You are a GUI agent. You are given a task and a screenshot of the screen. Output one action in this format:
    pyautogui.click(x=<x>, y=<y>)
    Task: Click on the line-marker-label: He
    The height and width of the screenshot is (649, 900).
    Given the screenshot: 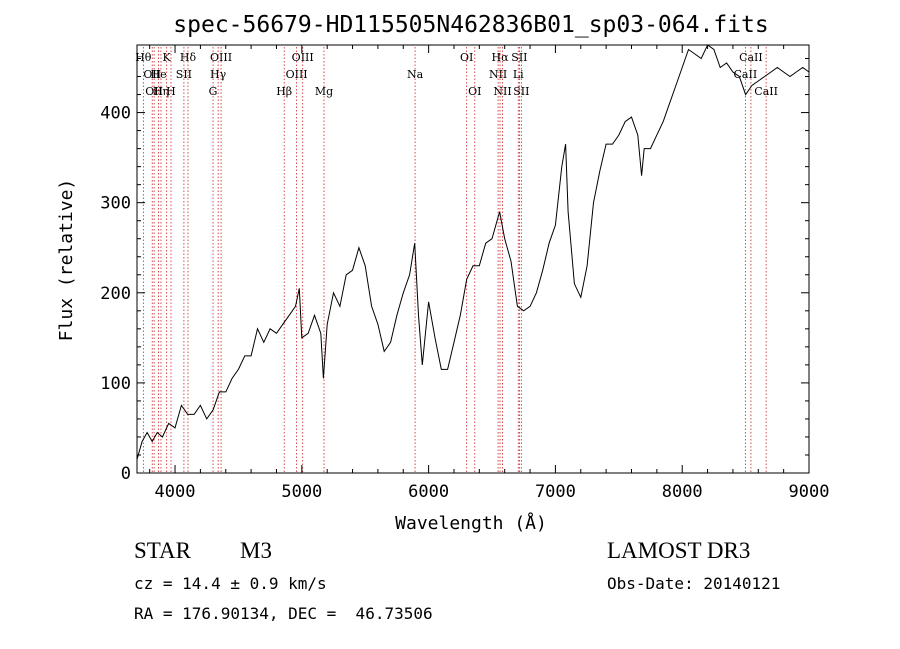 What is the action you would take?
    pyautogui.click(x=159, y=74)
    